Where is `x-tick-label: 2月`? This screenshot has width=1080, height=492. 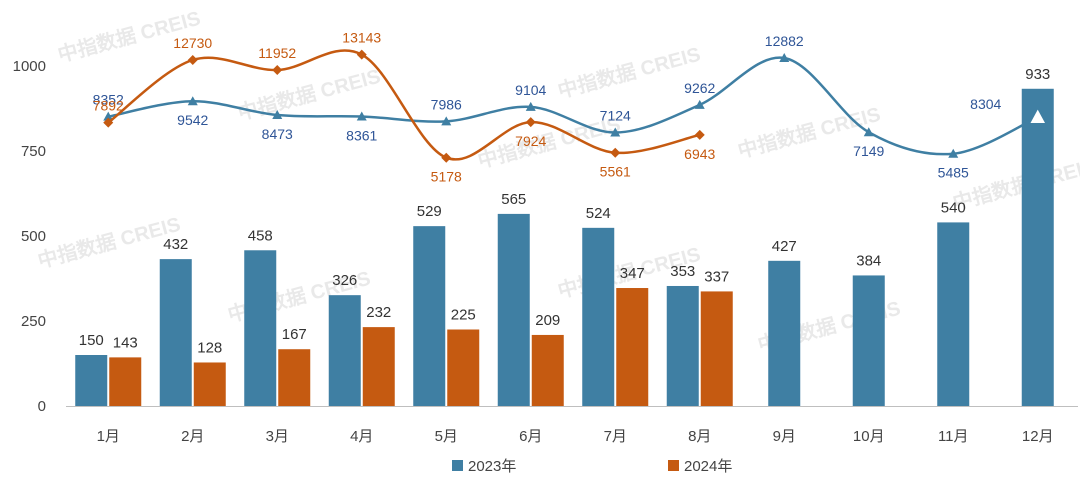
x-tick-label: 2月 is located at coordinates (192, 436).